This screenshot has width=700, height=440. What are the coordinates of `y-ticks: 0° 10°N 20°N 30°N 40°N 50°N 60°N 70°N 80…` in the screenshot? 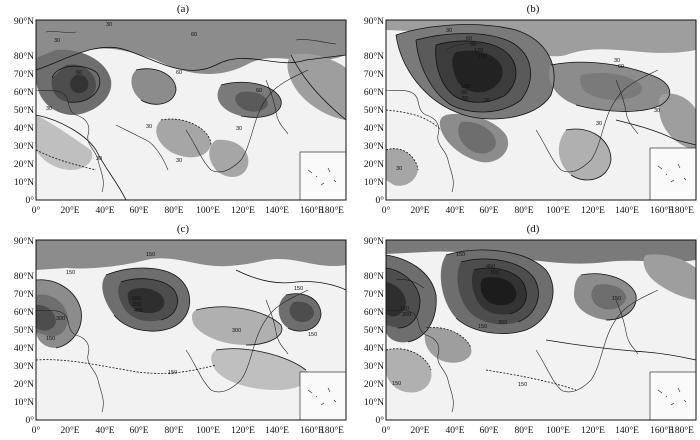 It's located at (24, 111).